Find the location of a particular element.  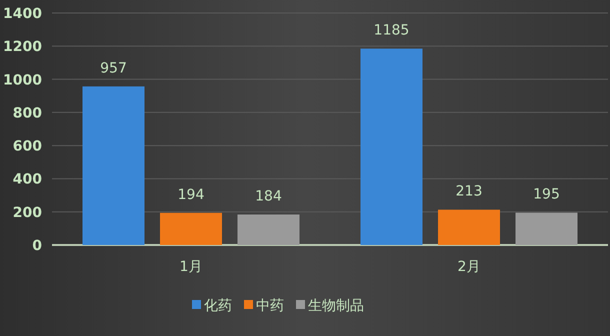

legend-label: 化药 is located at coordinates (218, 306).